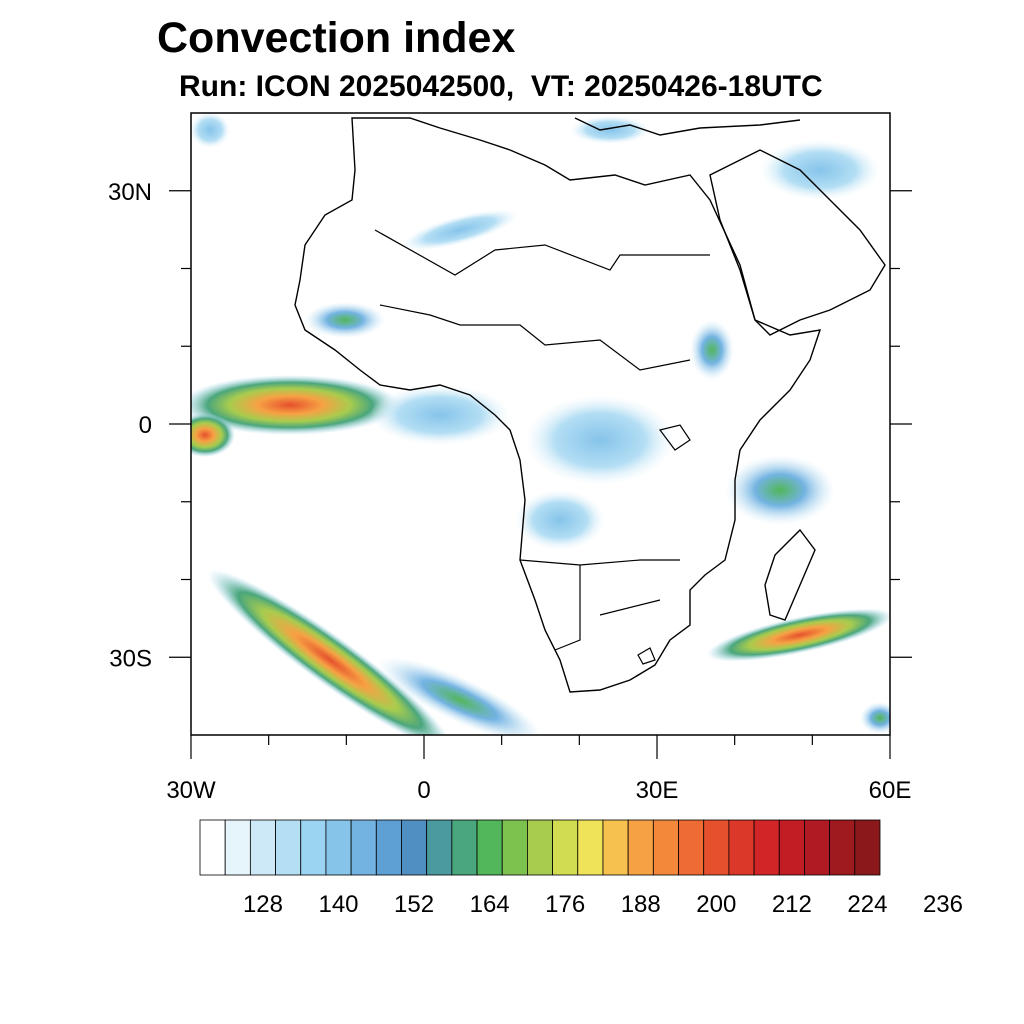 Image resolution: width=1024 pixels, height=1024 pixels. What do you see at coordinates (674, 437) in the screenshot?
I see `lake-victoria` at bounding box center [674, 437].